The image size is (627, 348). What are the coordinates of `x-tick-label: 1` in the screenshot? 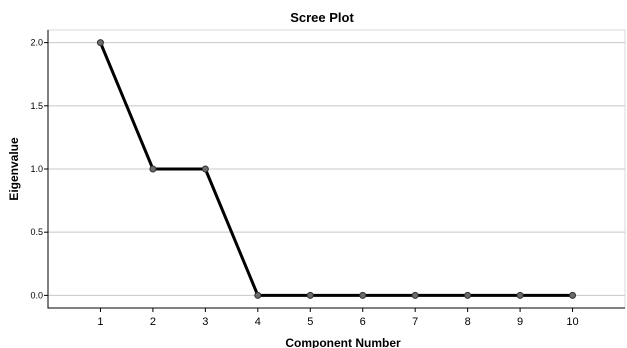 It's located at (100, 322).